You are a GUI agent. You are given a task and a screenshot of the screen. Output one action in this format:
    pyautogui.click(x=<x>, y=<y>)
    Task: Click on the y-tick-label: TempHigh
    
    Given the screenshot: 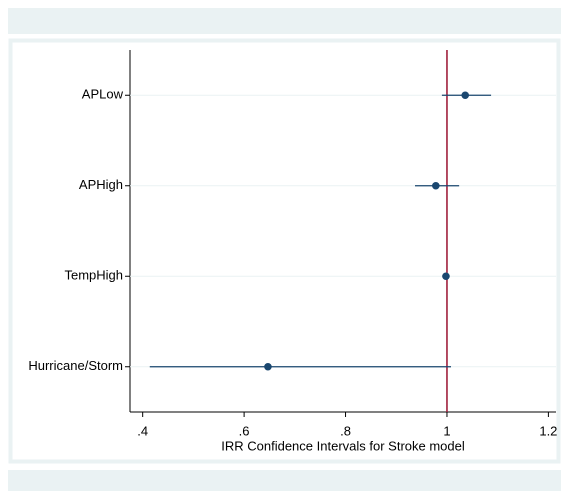 What is the action you would take?
    pyautogui.click(x=93, y=275)
    